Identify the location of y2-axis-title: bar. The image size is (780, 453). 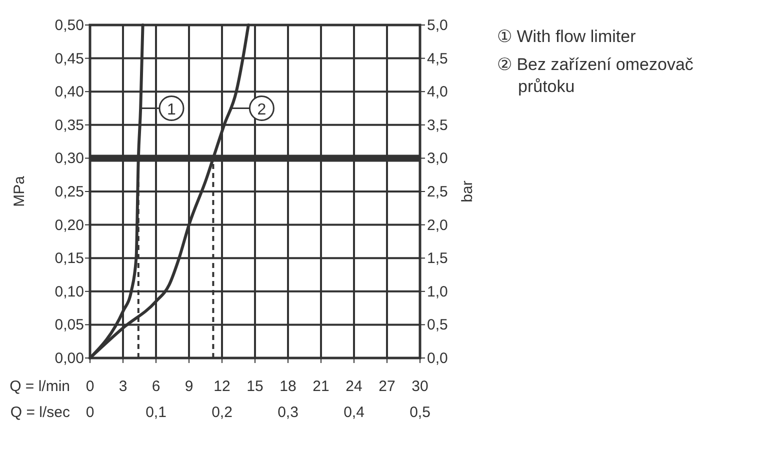
(467, 191).